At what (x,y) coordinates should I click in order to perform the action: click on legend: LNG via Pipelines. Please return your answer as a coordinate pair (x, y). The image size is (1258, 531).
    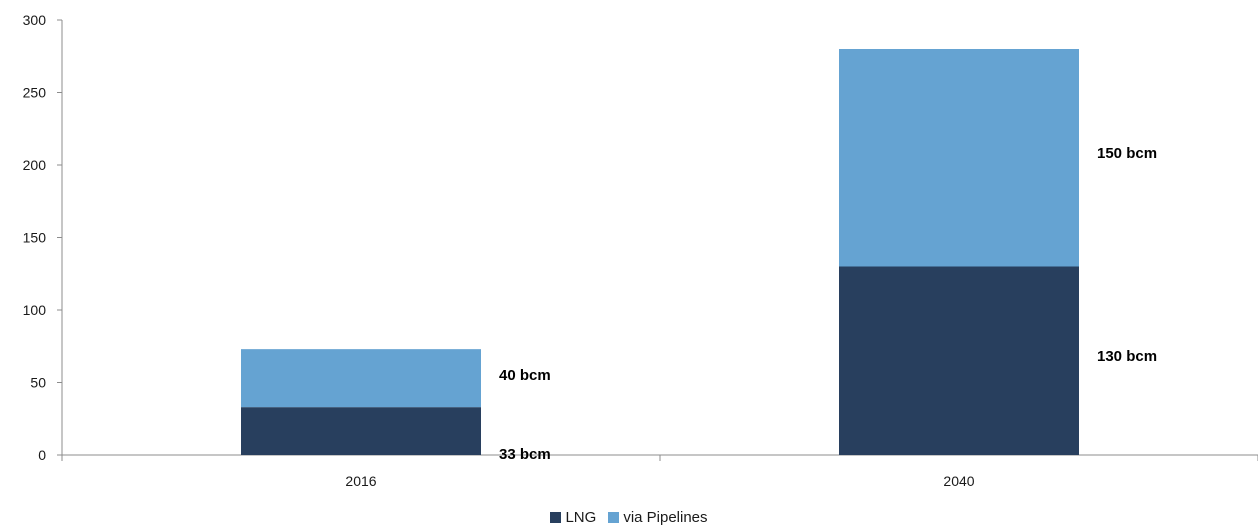
    Looking at the image, I should click on (629, 517).